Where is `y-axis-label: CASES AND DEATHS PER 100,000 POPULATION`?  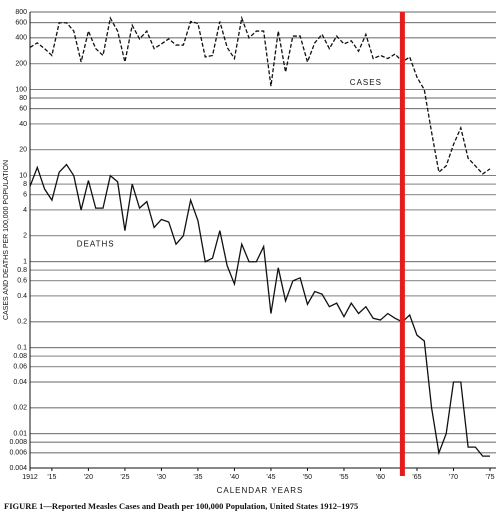 y-axis-label: CASES AND DEATHS PER 100,000 POPULATION is located at coordinates (6, 240).